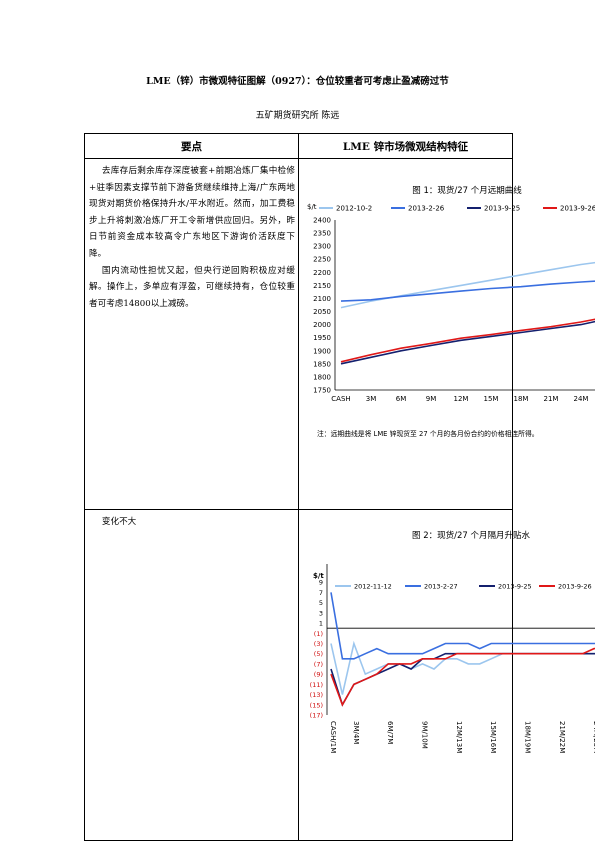 This screenshot has height=842, width=595. I want to click on chart2-y-tick-label: 3, so click(321, 613).